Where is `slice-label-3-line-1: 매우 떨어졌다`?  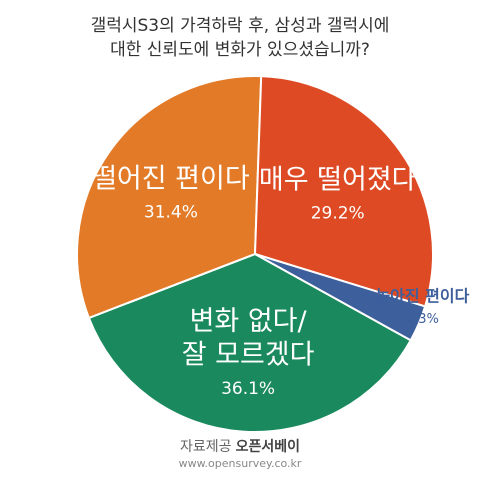
slice-label-3-line-1: 매우 떨어졌다 is located at coordinates (338, 180).